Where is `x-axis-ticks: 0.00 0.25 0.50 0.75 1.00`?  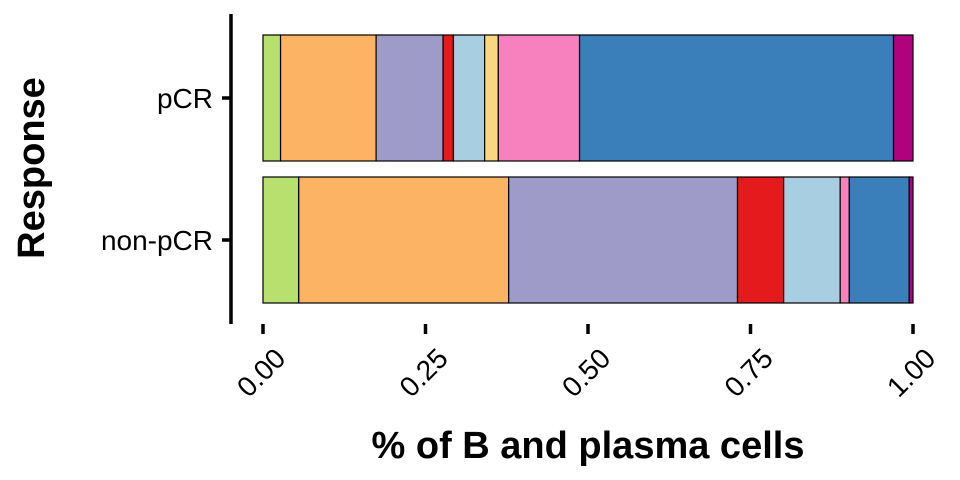
x-axis-ticks: 0.00 0.25 0.50 0.75 1.00 is located at coordinates (586, 363).